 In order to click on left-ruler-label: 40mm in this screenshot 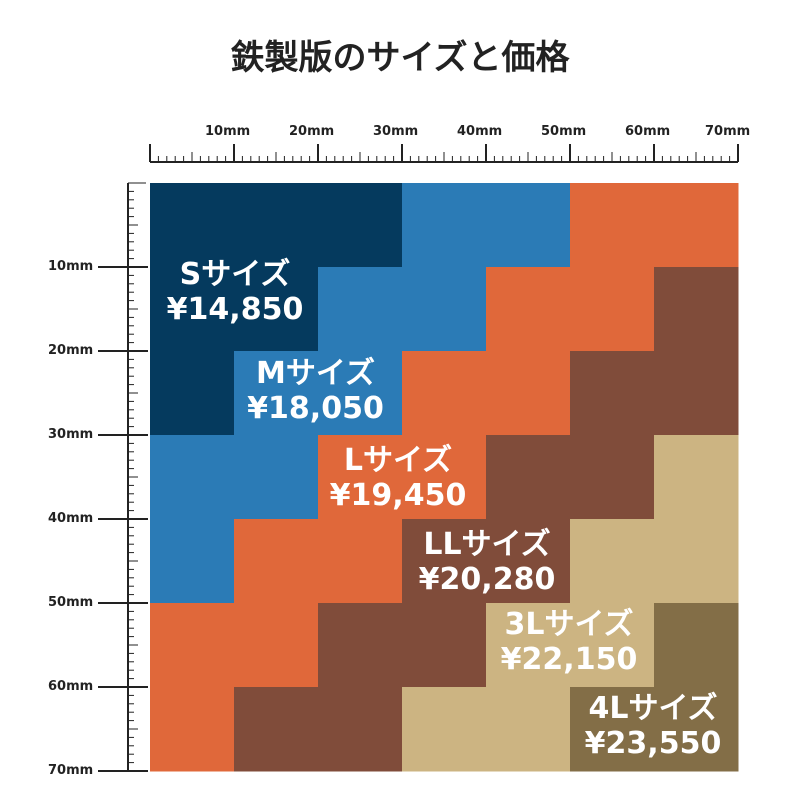, I will do `click(71, 518)`.